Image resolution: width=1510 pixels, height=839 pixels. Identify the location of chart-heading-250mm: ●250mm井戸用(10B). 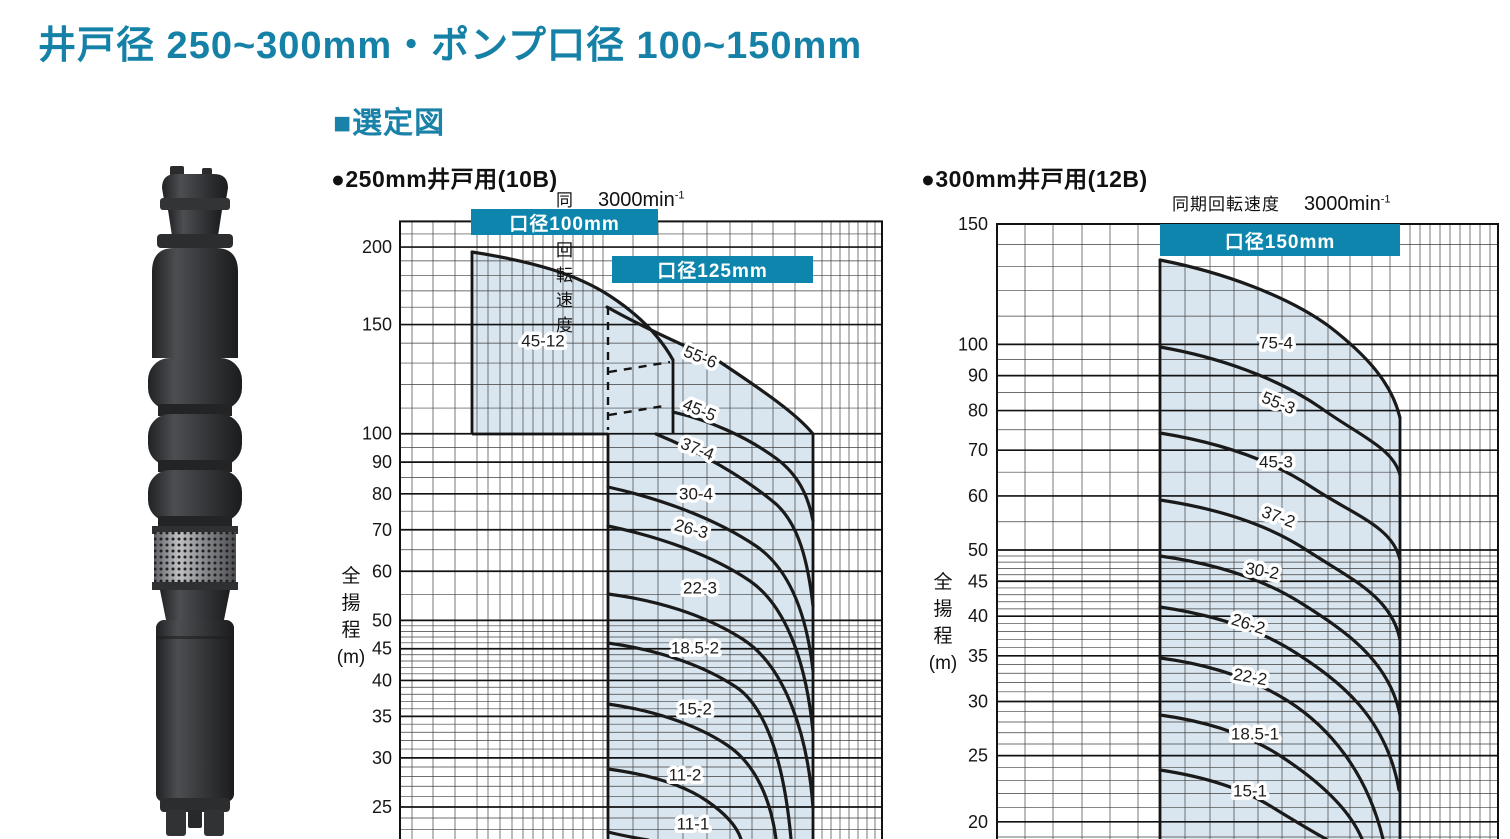
(444, 179).